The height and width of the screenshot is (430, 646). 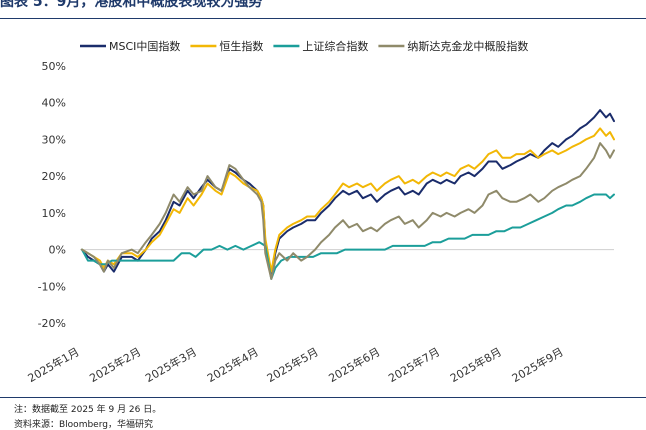 What do you see at coordinates (53, 364) in the screenshot?
I see `x-tick-label: 2025年1月` at bounding box center [53, 364].